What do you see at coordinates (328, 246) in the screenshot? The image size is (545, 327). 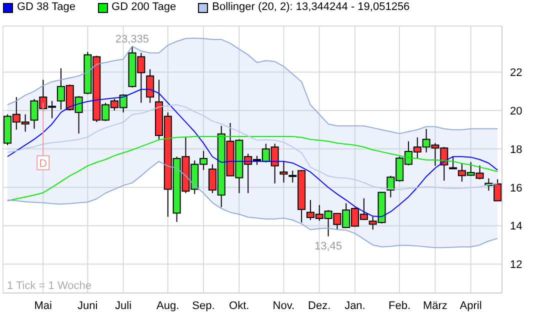 I see `annotation: 13,45` at bounding box center [328, 246].